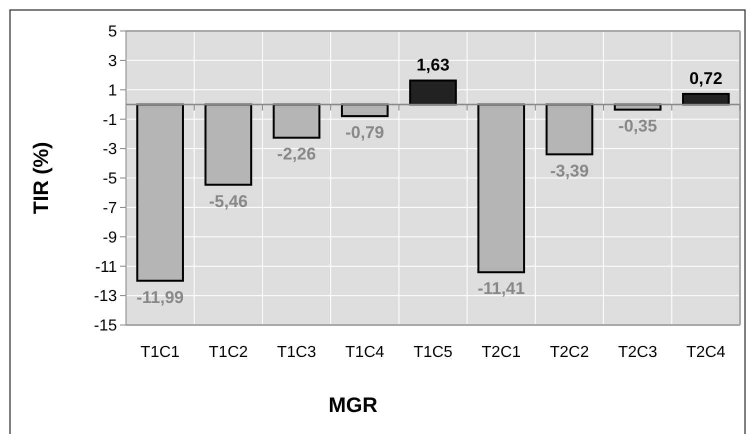 The width and height of the screenshot is (747, 434). What do you see at coordinates (228, 201) in the screenshot?
I see `data-label: -5,46` at bounding box center [228, 201].